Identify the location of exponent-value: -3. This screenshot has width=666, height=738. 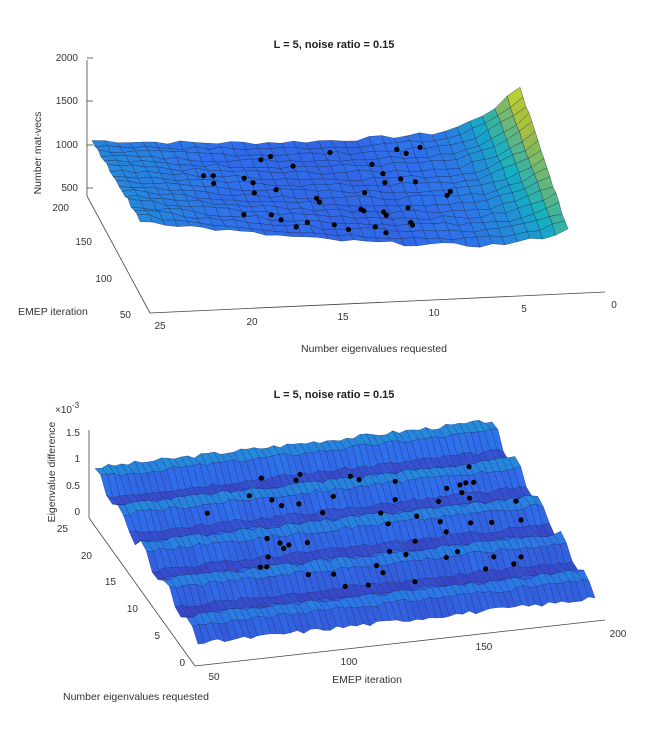
(76, 405).